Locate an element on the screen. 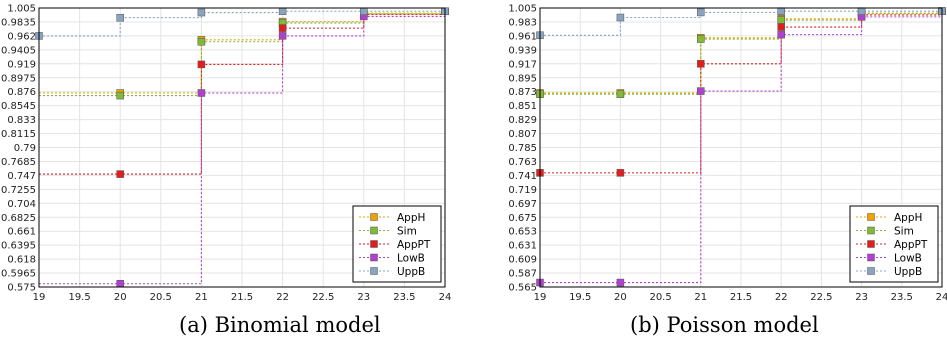  series-line-sim is located at coordinates (242, 54).